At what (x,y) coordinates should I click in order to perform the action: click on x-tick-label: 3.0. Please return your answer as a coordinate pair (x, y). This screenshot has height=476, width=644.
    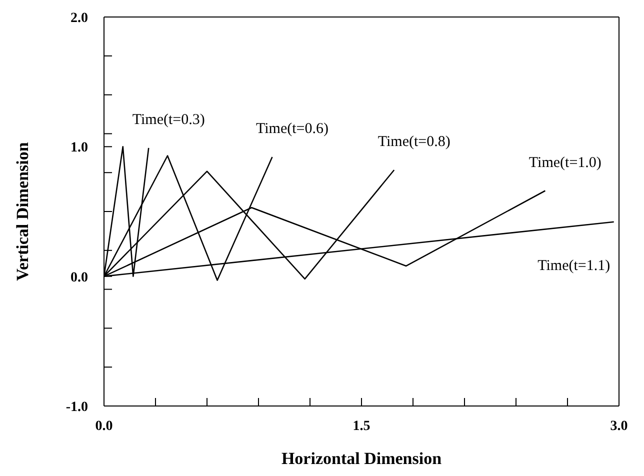
    Looking at the image, I should click on (619, 426).